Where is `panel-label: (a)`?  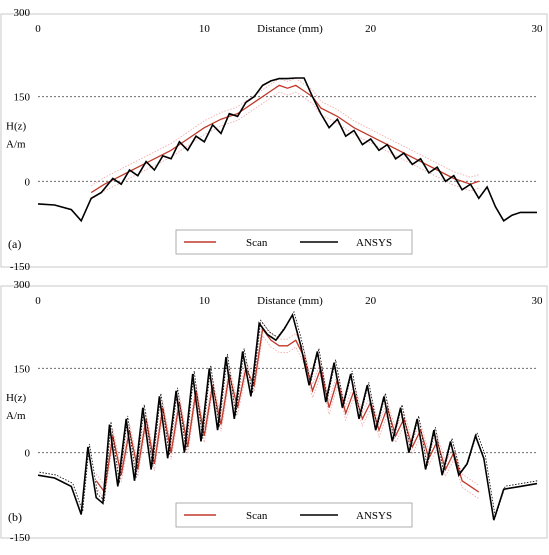 panel-label: (a) is located at coordinates (14, 244).